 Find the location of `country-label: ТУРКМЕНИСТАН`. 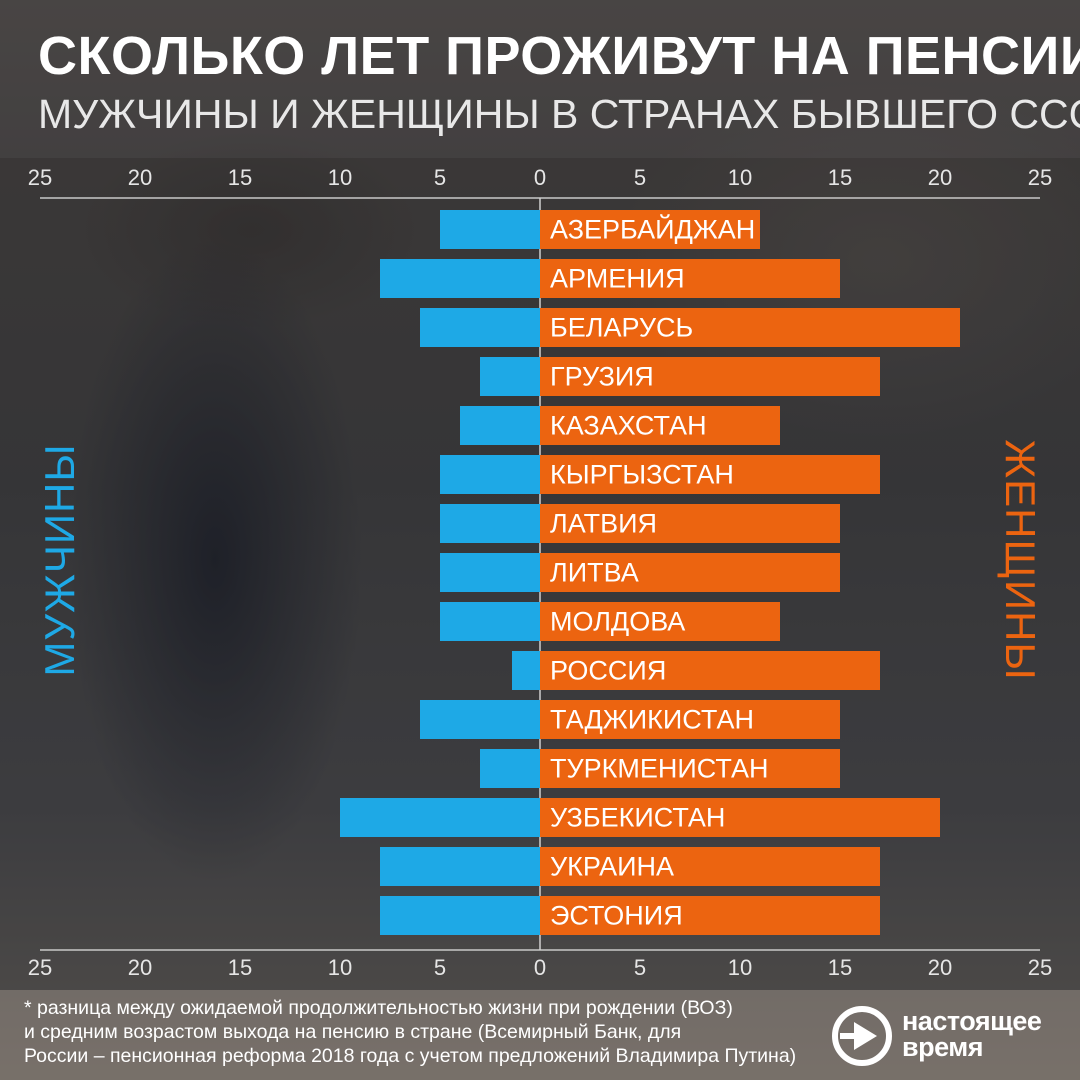

country-label: ТУРКМЕНИСТАН is located at coordinates (659, 769).